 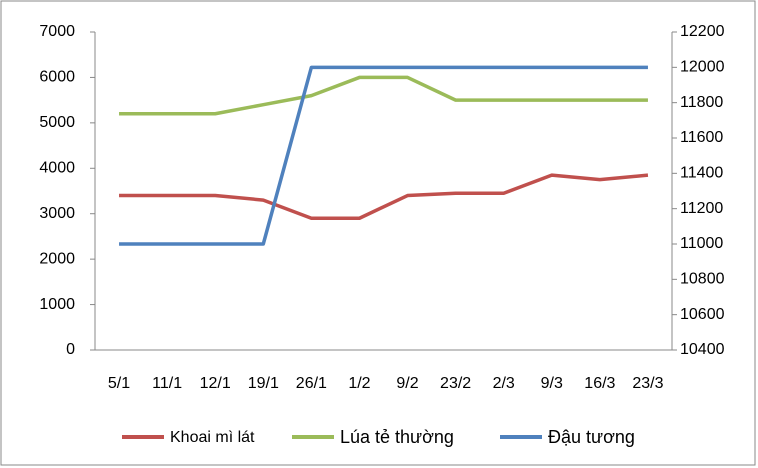 What do you see at coordinates (57, 31) in the screenshot?
I see `y-tick-label: 7000` at bounding box center [57, 31].